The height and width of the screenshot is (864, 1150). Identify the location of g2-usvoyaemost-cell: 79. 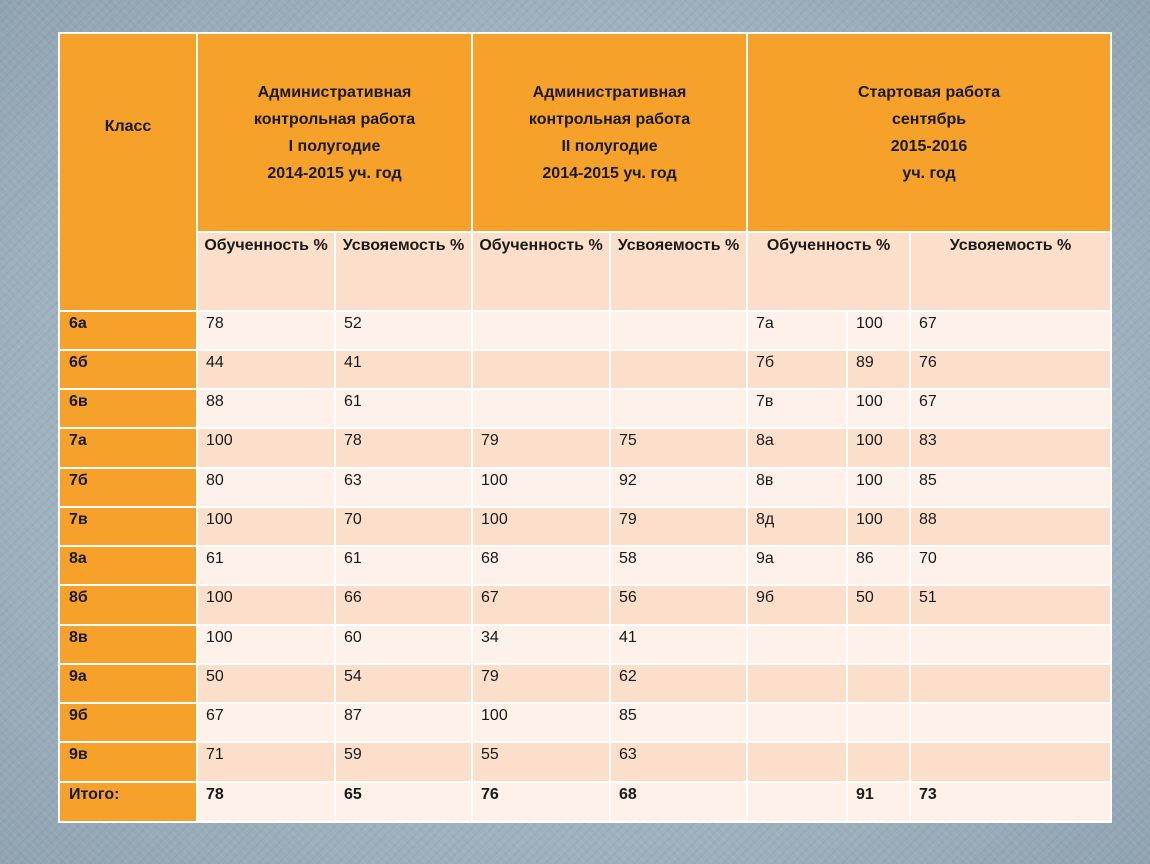
(679, 526).